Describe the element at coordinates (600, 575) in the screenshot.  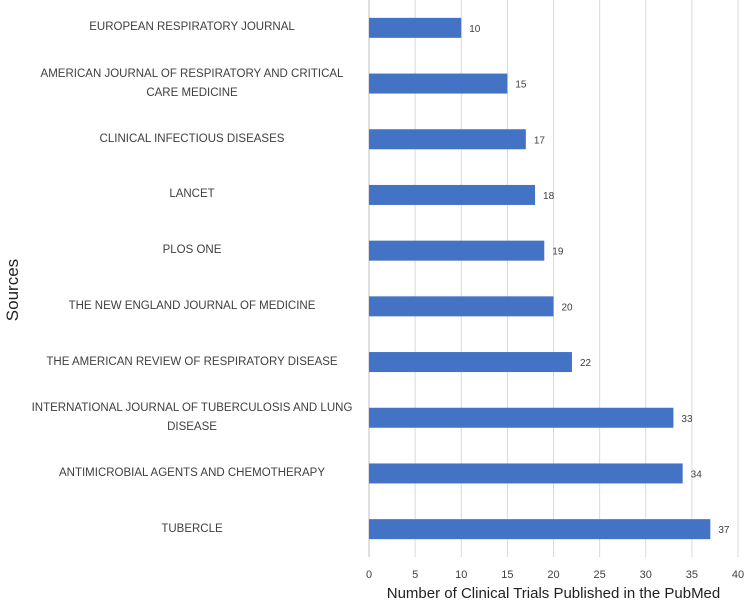
I see `x-tick-label: 25` at that location.